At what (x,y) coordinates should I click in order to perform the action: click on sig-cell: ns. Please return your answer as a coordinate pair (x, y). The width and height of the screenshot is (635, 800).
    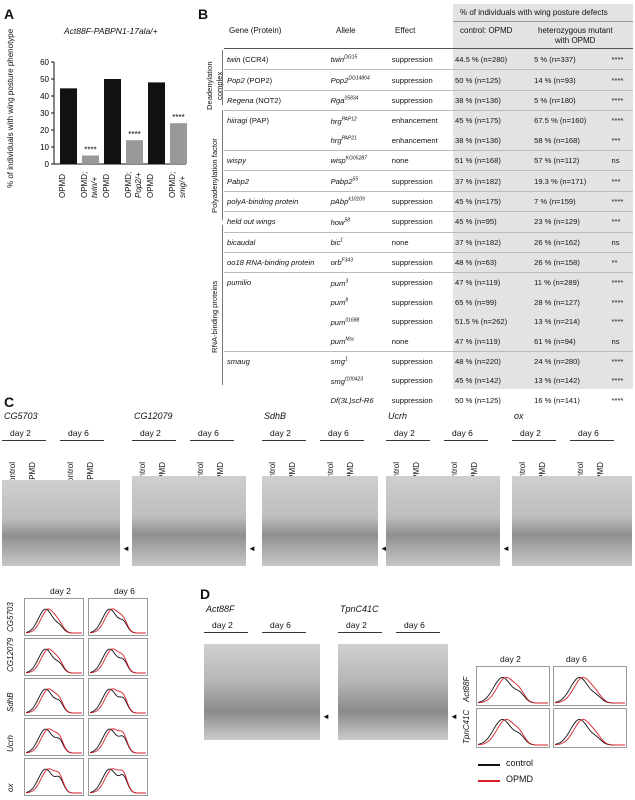
    Looking at the image, I should click on (615, 341).